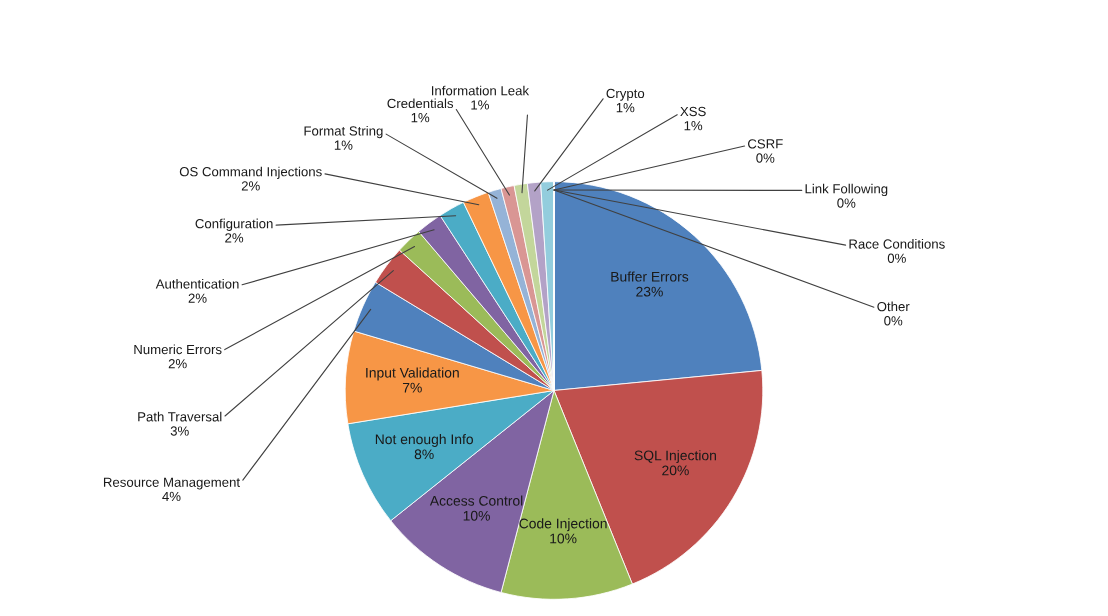  I want to click on data-label: 8%, so click(424, 454).